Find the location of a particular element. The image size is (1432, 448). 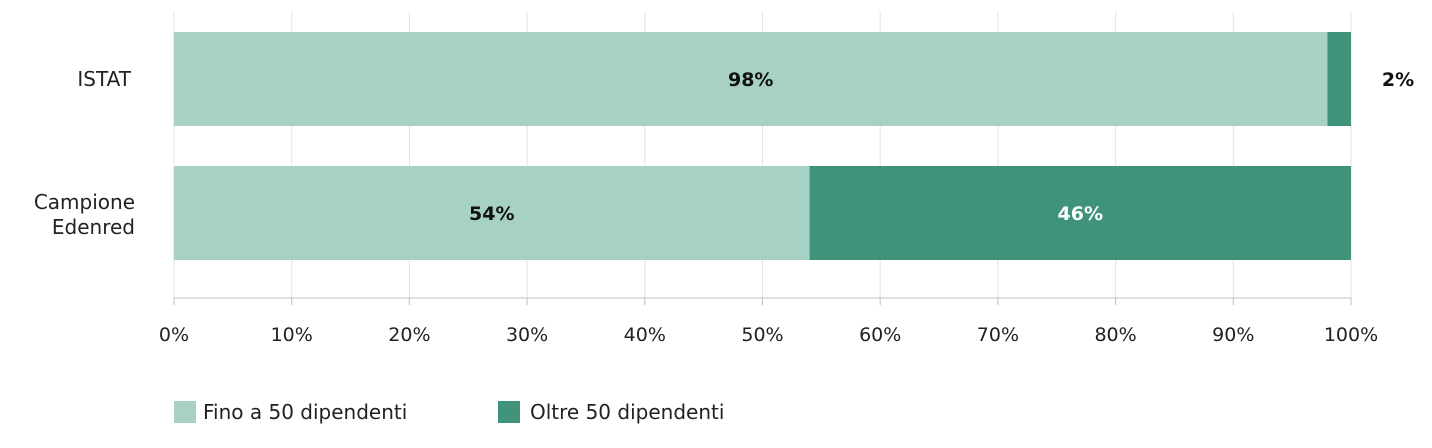

legend-label: Oltre 50 dipendenti is located at coordinates (627, 412).